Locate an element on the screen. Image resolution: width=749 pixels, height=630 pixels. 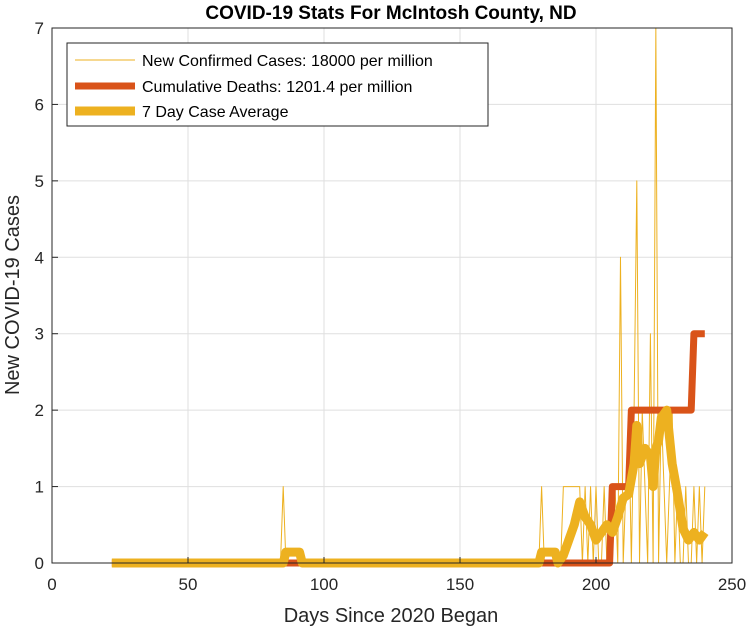
chart-title: COVID-19 Stats For McIntosh County, ND is located at coordinates (390, 13).